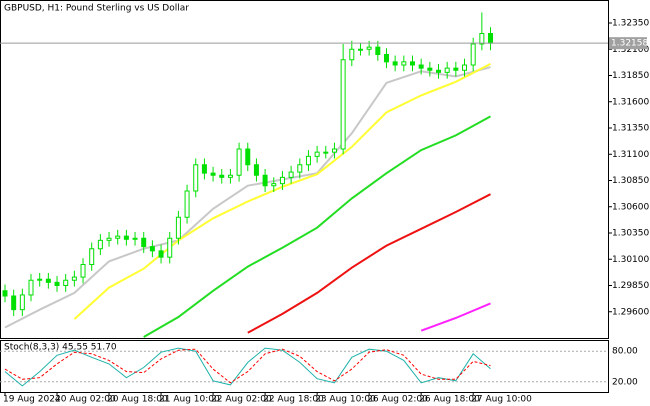 The width and height of the screenshot is (650, 406). I want to click on y-tick-label: 1.32100, so click(630, 50).